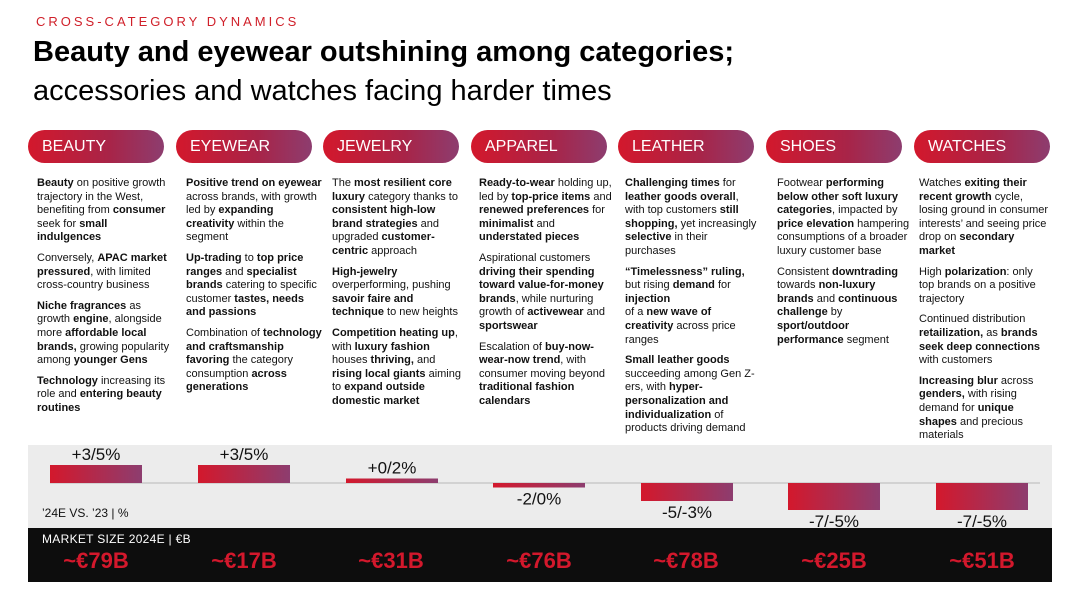  What do you see at coordinates (539, 485) in the screenshot?
I see `growth-bar-apparel` at bounding box center [539, 485].